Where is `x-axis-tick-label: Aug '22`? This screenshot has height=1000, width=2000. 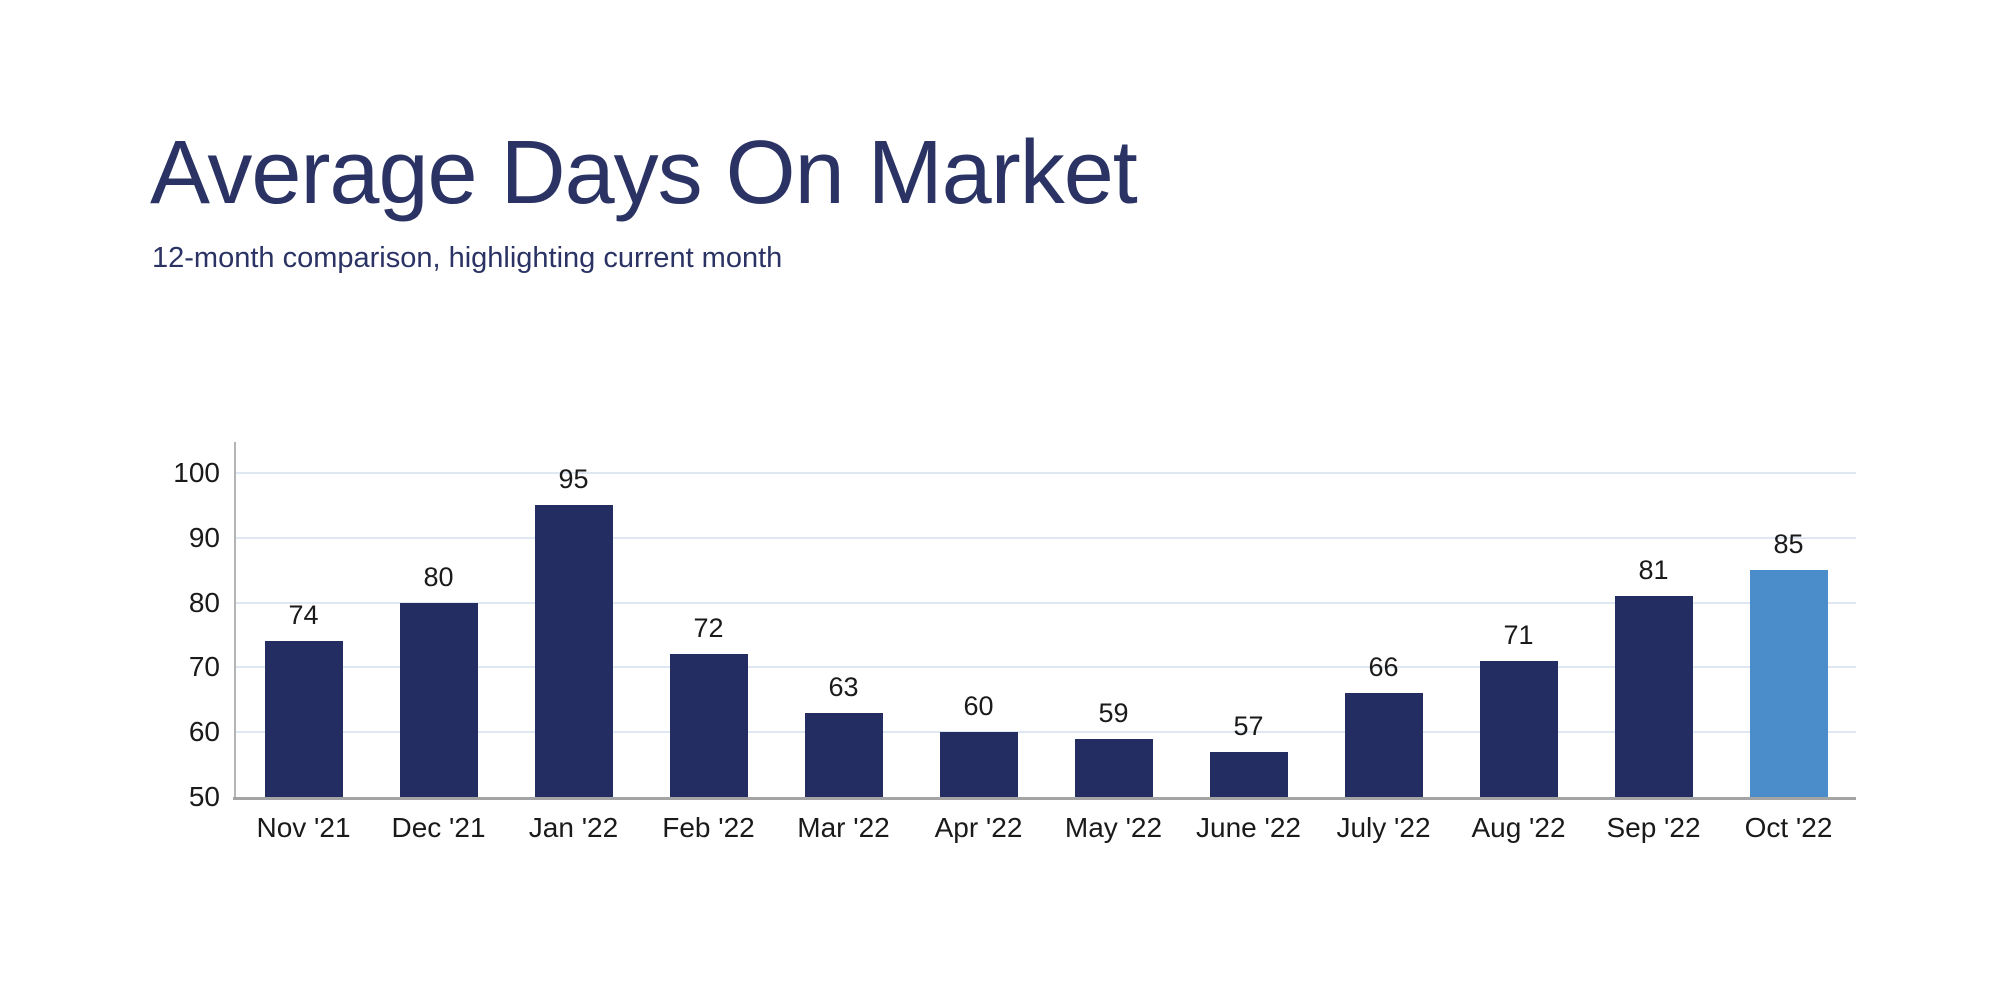 x-axis-tick-label: Aug '22 is located at coordinates (1518, 827).